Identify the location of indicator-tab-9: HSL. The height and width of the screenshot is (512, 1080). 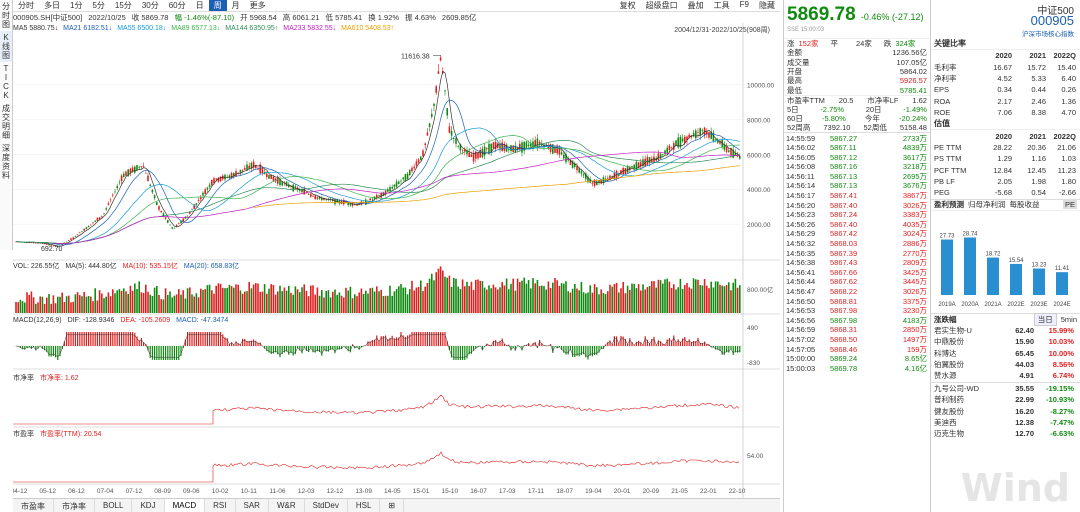
(364, 505).